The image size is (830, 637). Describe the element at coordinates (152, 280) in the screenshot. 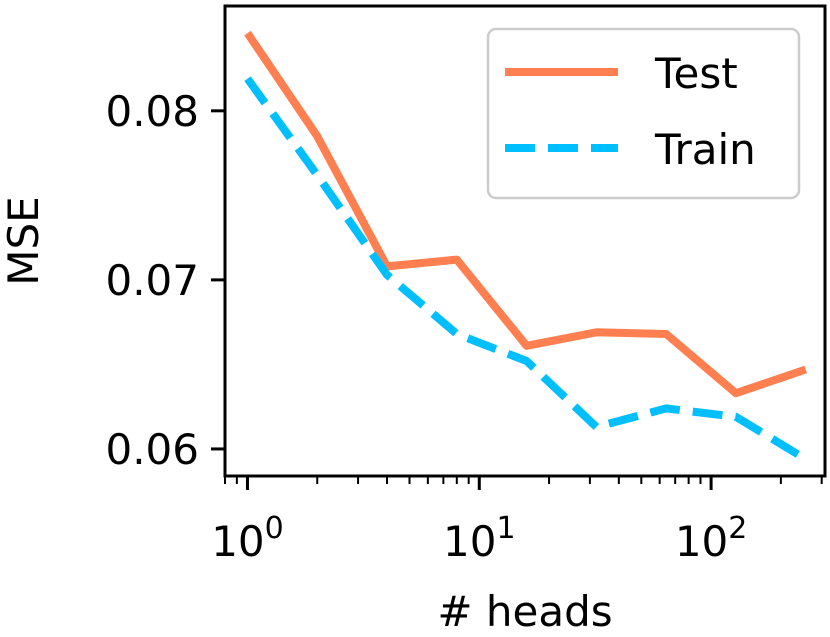

I see `y-tick-label: 0.07` at that location.